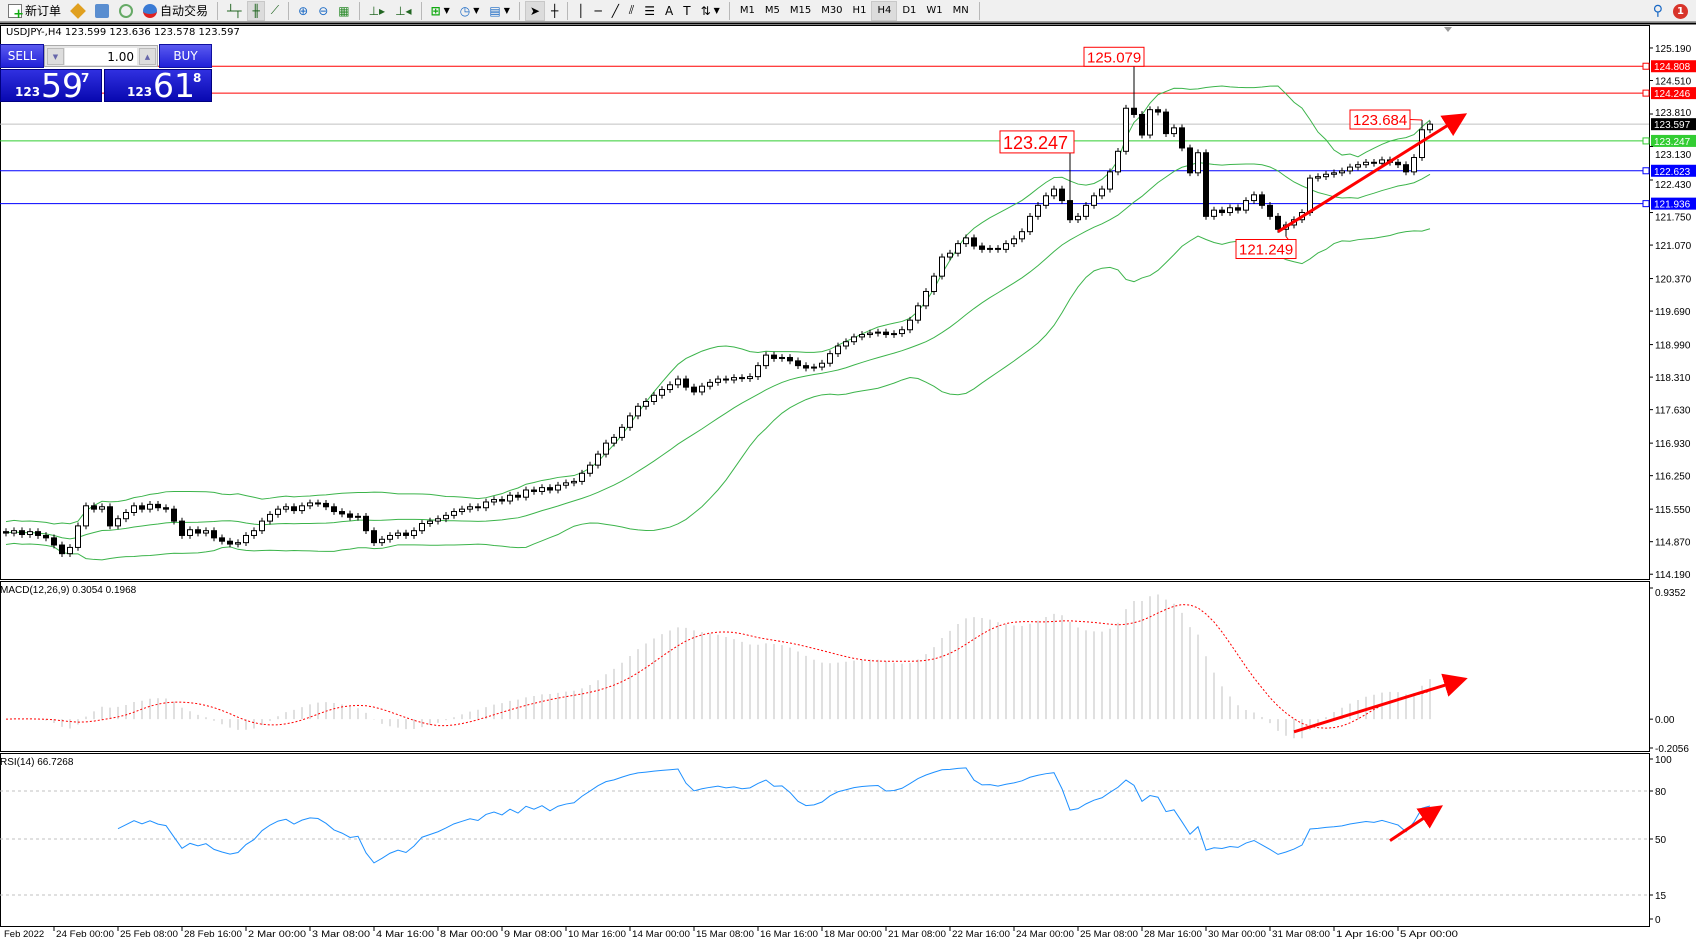  Describe the element at coordinates (51, 85) in the screenshot. I see `sell-price: 123 59 7` at that location.